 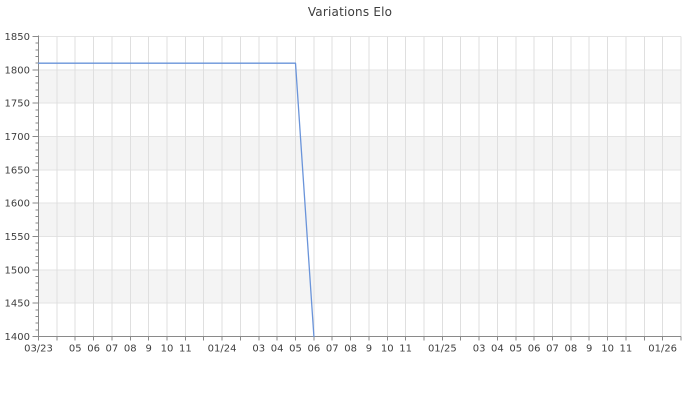 I want to click on y-axis-label: 1650, so click(x=17, y=170).